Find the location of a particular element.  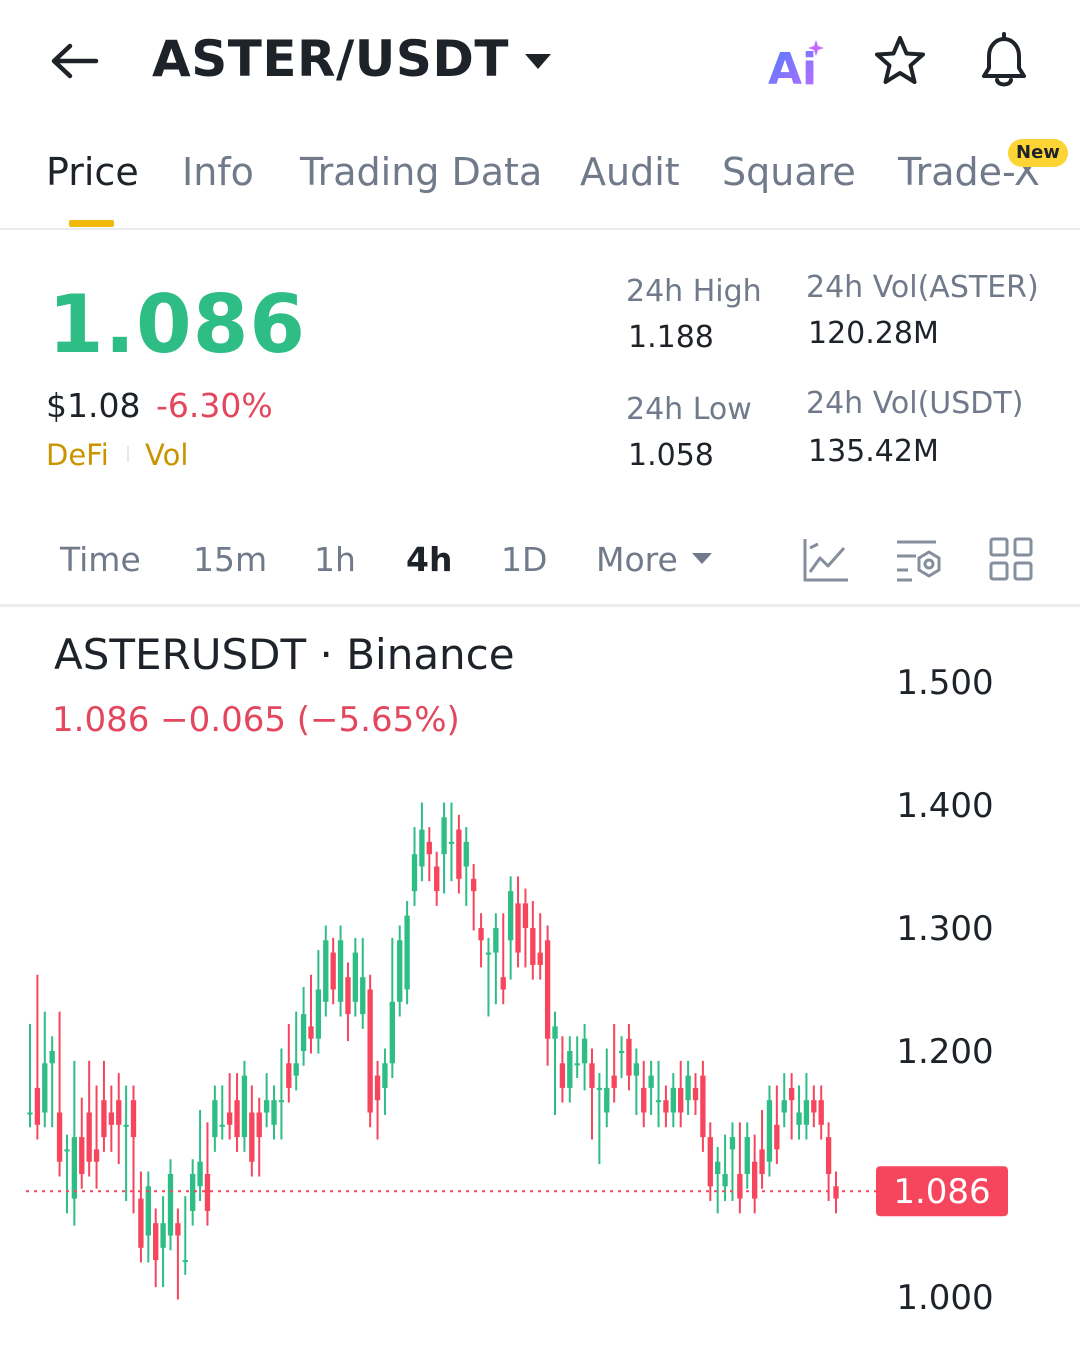

tag-defi: DeFi is located at coordinates (77, 455).